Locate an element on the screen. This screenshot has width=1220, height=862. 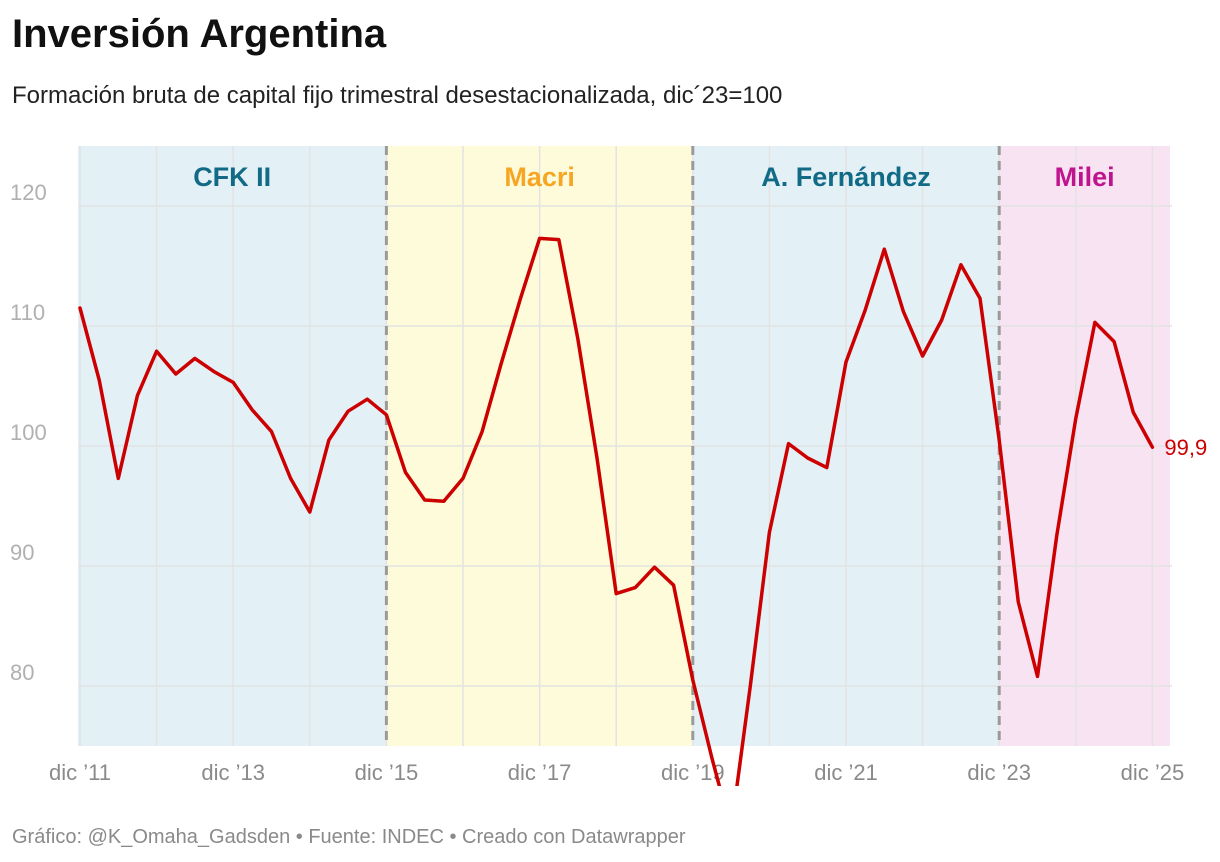
x-tick-label: dic ’15 is located at coordinates (387, 772).